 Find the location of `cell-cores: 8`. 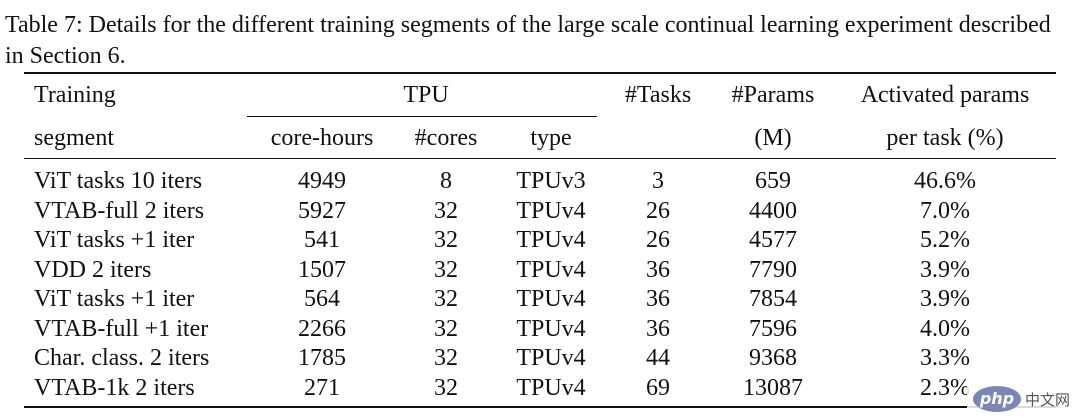

cell-cores: 8 is located at coordinates (446, 181).